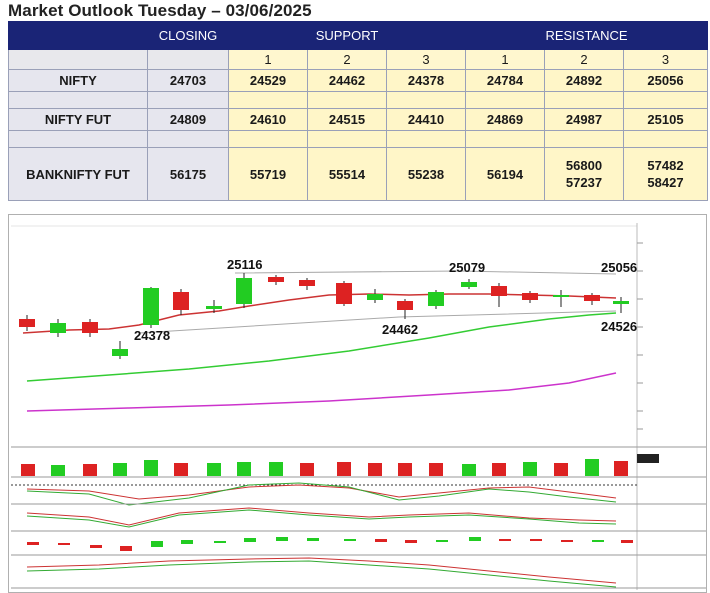  Describe the element at coordinates (584, 119) in the screenshot. I see `resistance-value: 24987` at that location.